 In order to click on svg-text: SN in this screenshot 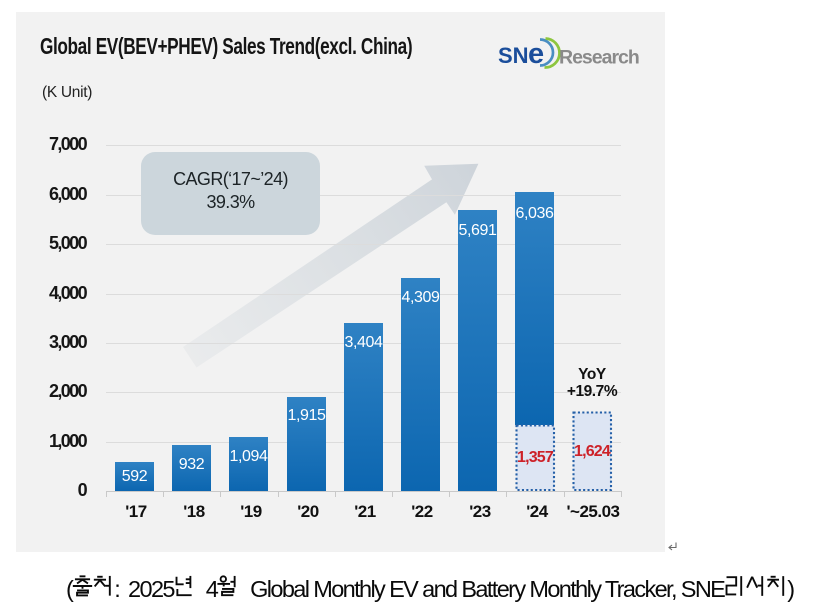, I will do `click(513, 55)`.